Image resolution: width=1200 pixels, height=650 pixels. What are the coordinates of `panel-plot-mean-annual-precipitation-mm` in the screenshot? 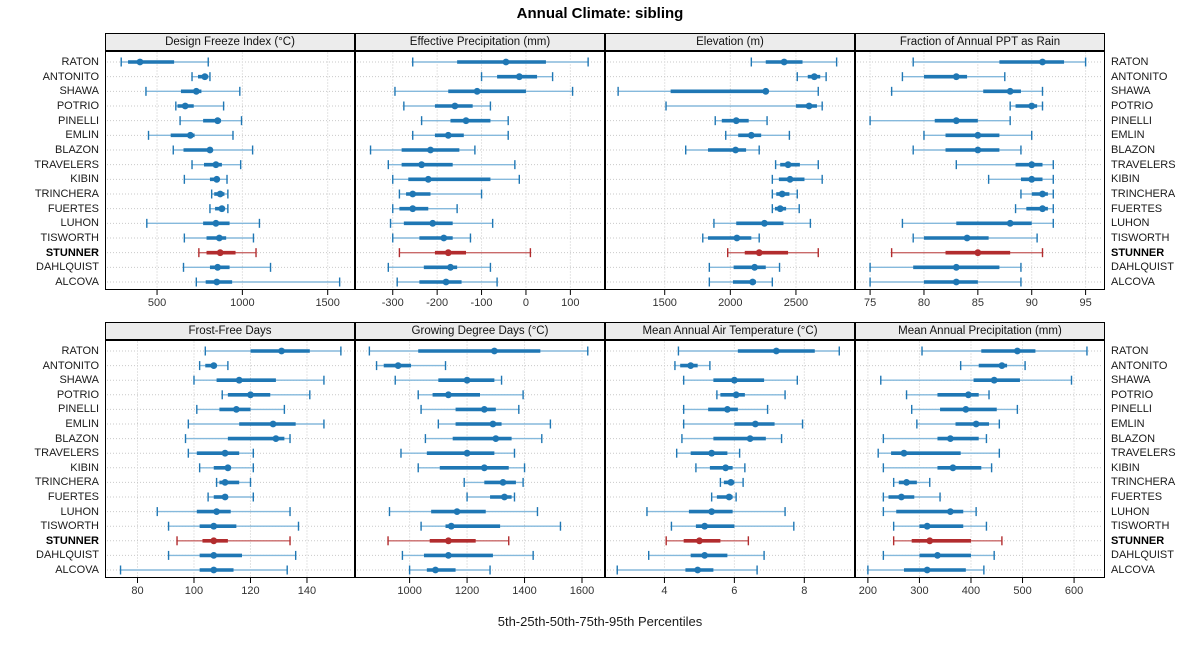 It's located at (980, 461).